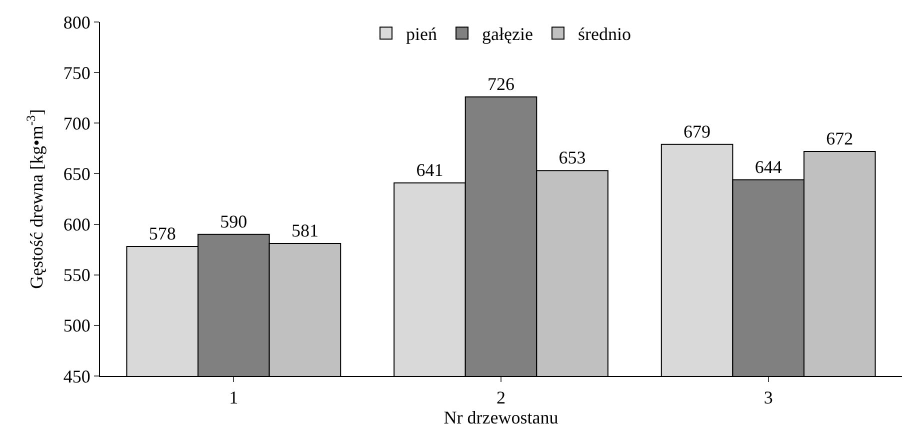  I want to click on data-label: 641, so click(430, 170).